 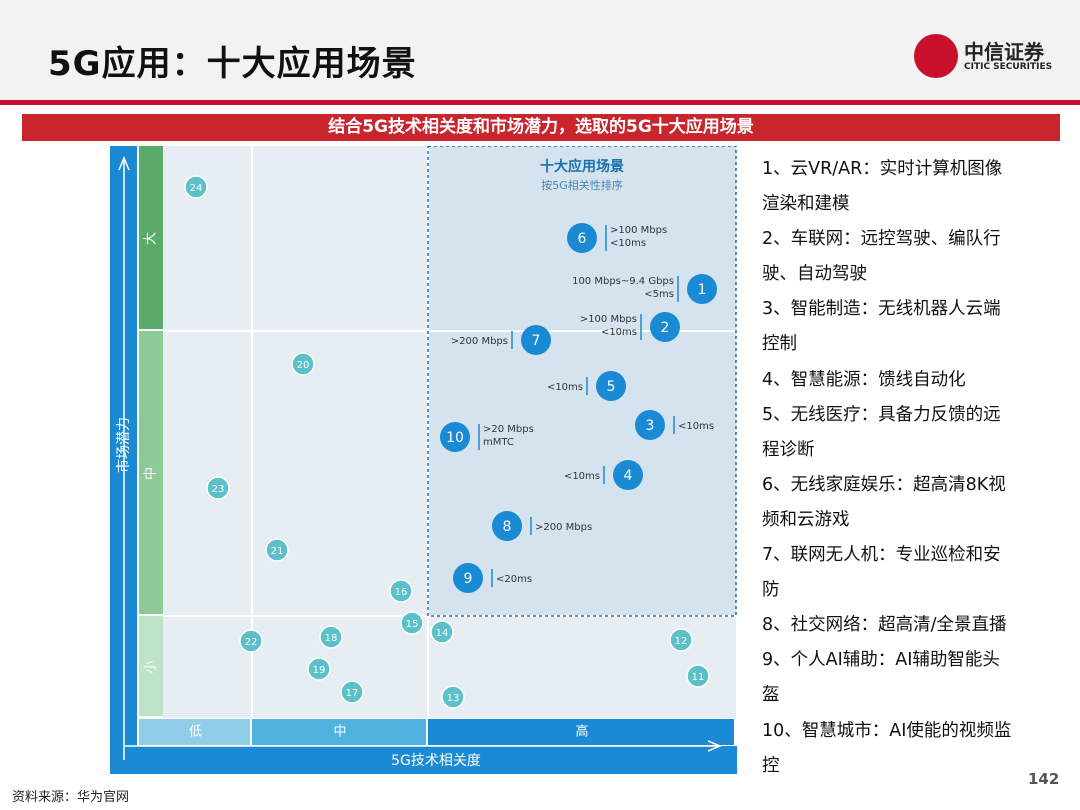 I want to click on y-band-label: 大, so click(x=151, y=238).